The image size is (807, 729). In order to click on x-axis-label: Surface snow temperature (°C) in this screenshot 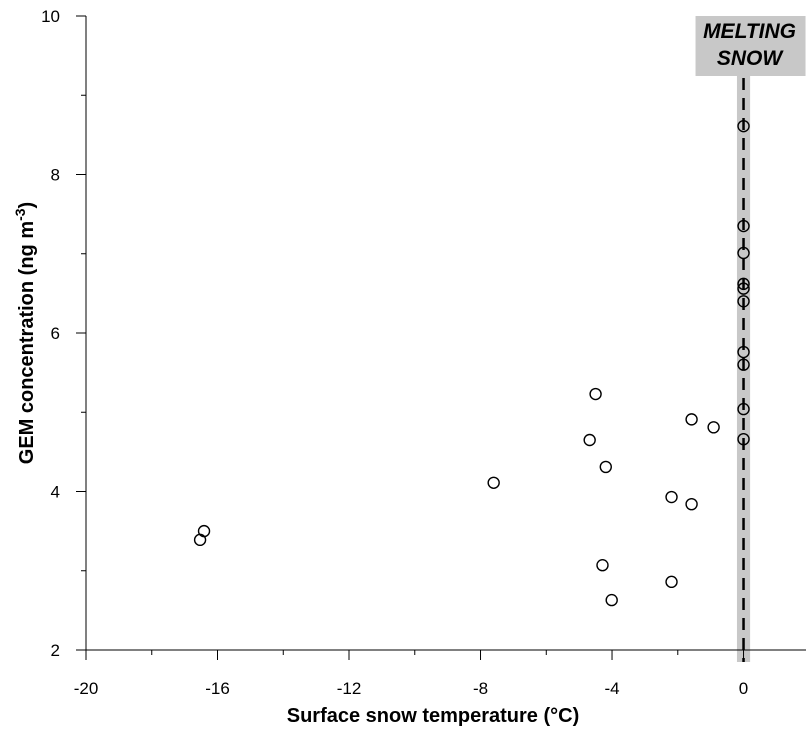, I will do `click(433, 716)`.